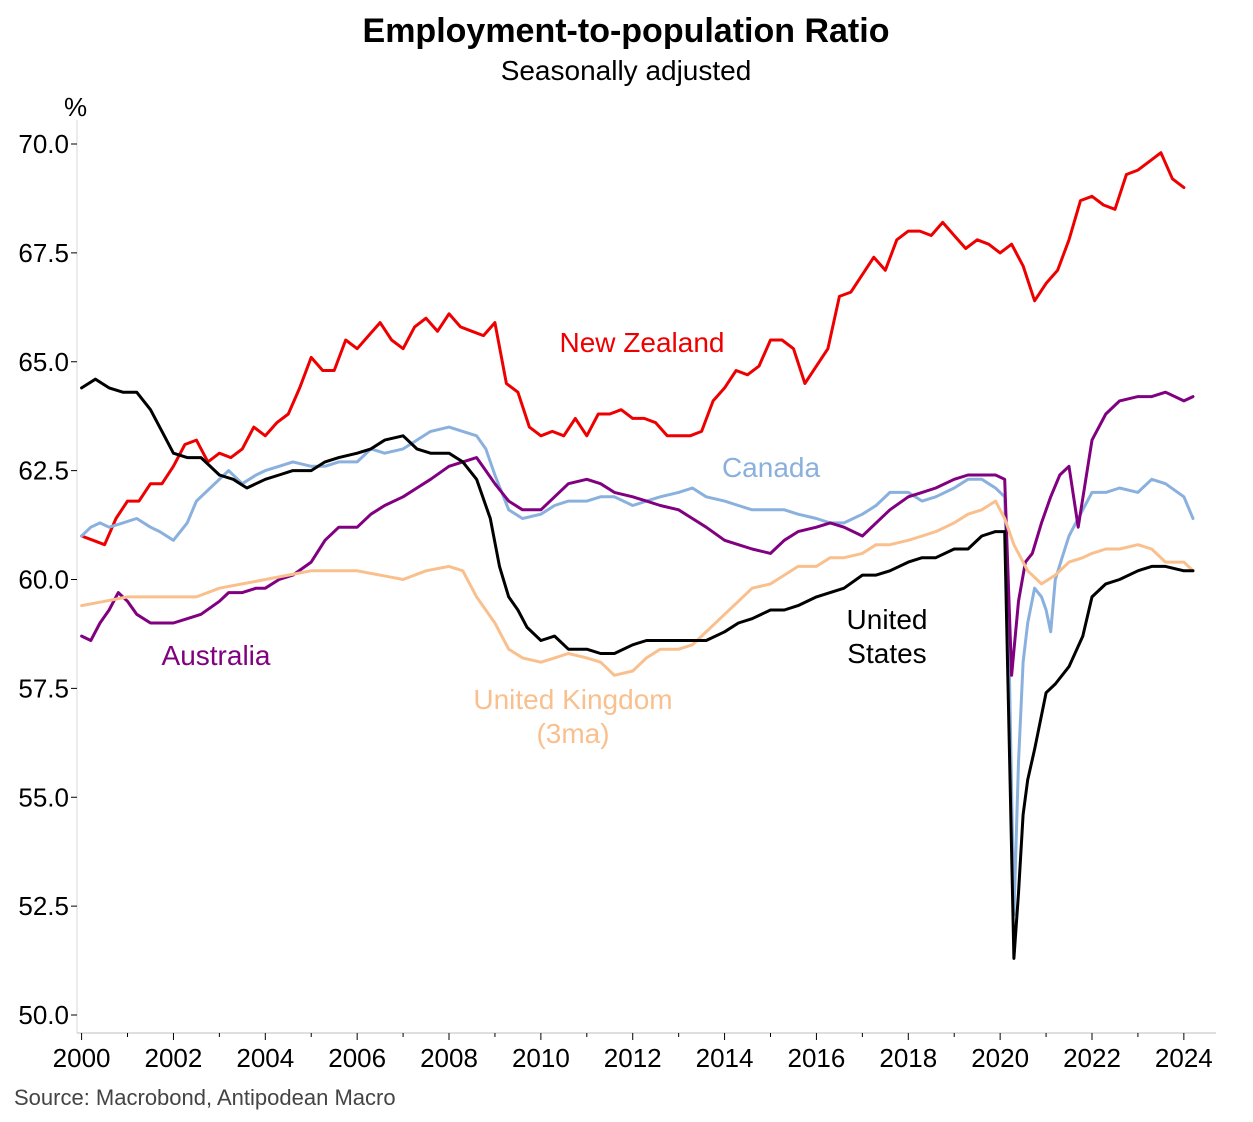 Image resolution: width=1253 pixels, height=1122 pixels. Describe the element at coordinates (449, 1058) in the screenshot. I see `x-tick-label: 2008` at that location.